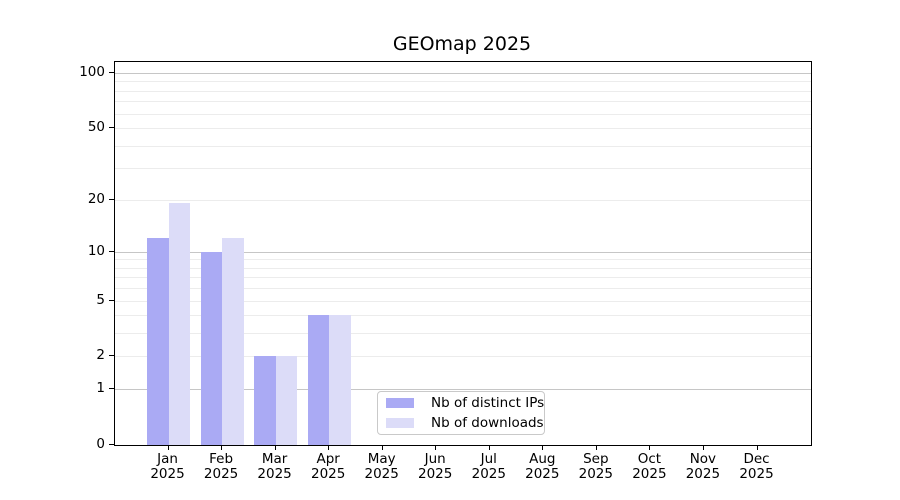  I want to click on x-tick-label: Sep 2025, so click(596, 467).